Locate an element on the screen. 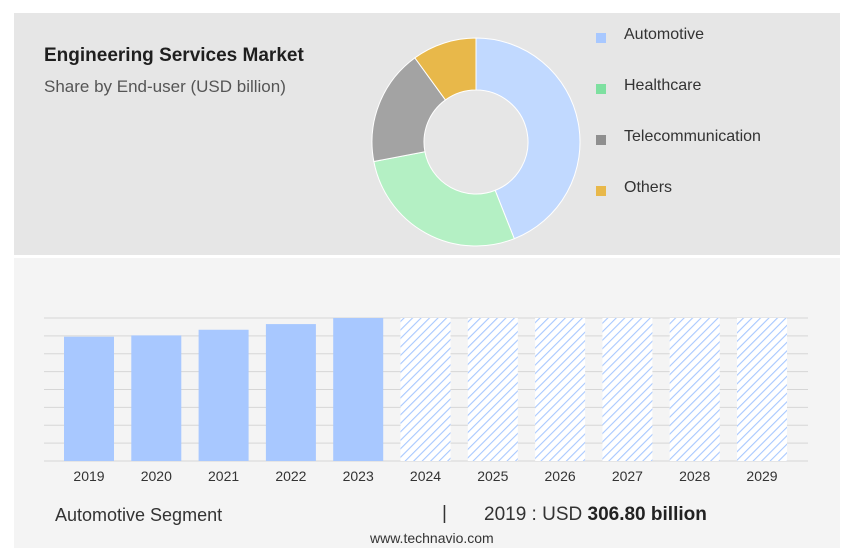 This screenshot has width=852, height=549. legend-label: Automotive is located at coordinates (664, 34).